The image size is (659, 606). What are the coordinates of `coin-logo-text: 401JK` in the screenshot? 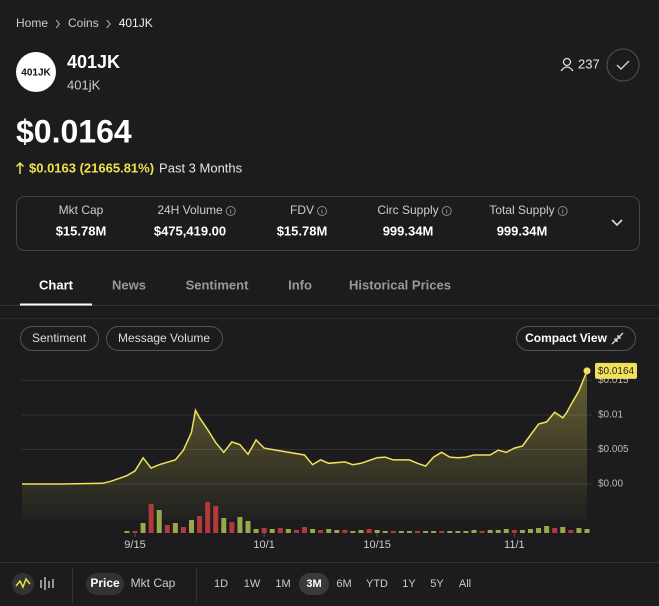 It's located at (36, 73).